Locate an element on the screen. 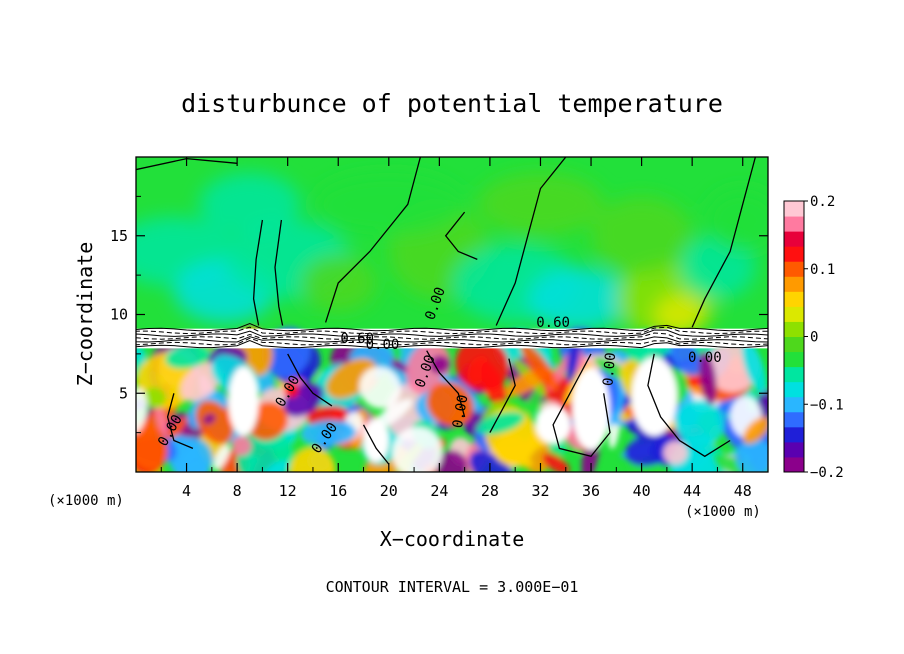 The image size is (904, 654). x-axis-label: X−coordinate is located at coordinates (452, 539).